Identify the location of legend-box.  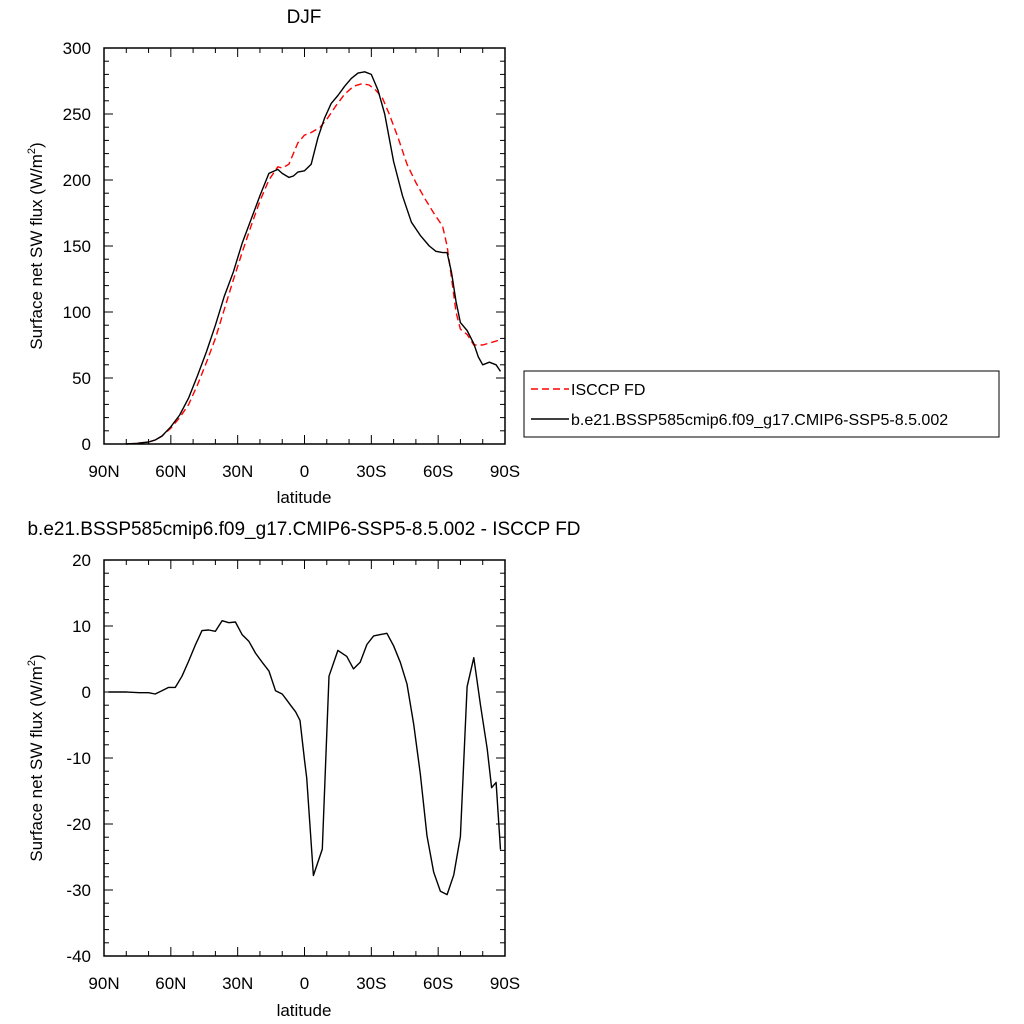
(761, 404).